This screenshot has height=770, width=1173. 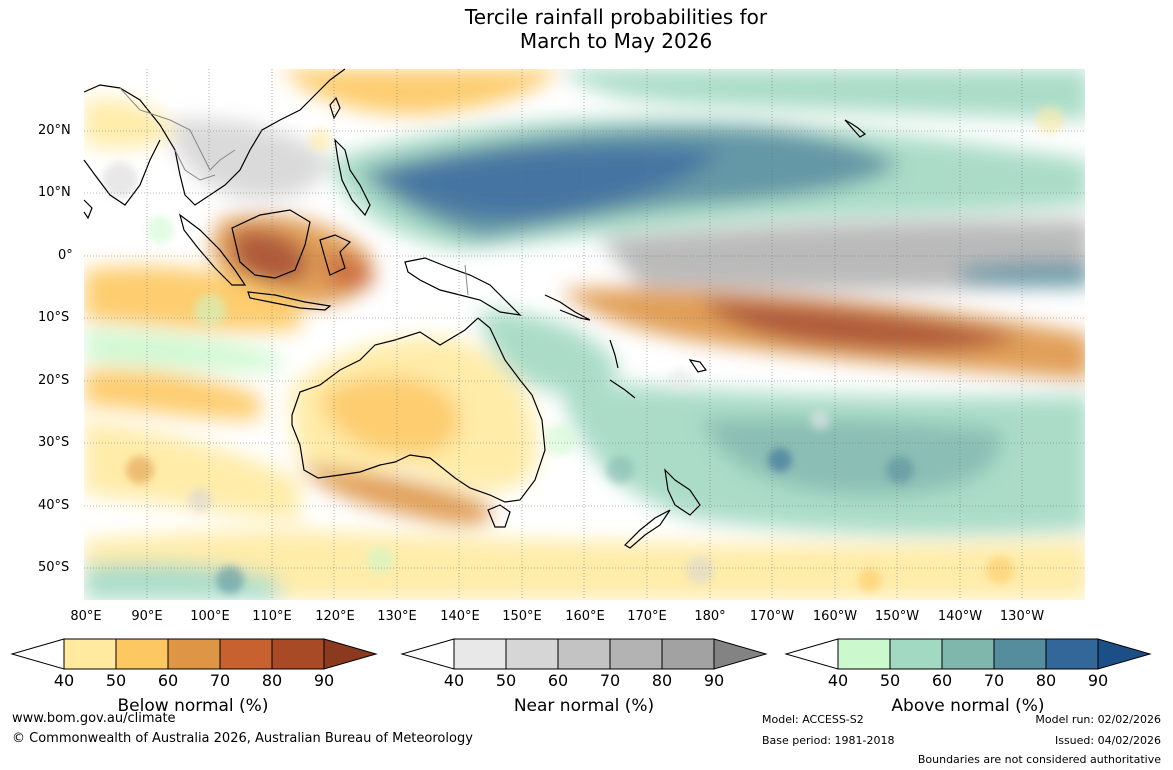 What do you see at coordinates (122, 172) in the screenshot?
I see `india-coastline` at bounding box center [122, 172].